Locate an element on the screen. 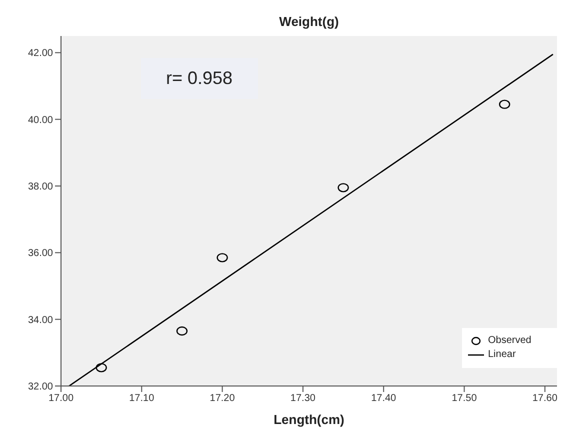  x-axis-title: Length(cm) is located at coordinates (309, 419).